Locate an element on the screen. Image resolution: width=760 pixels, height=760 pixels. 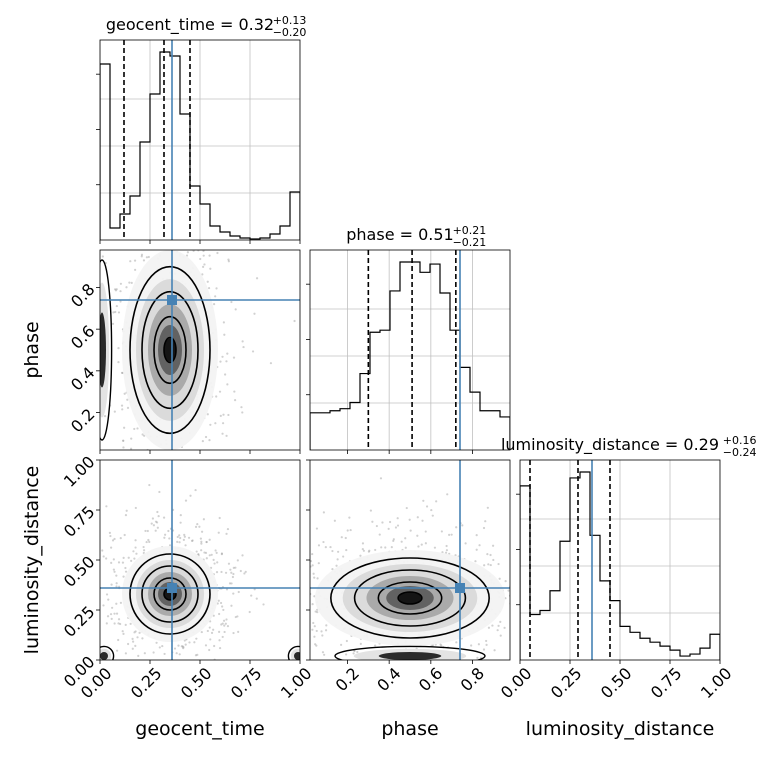
y-axis-label-luminosity-distance: luminosity_distance is located at coordinates (32, 560).